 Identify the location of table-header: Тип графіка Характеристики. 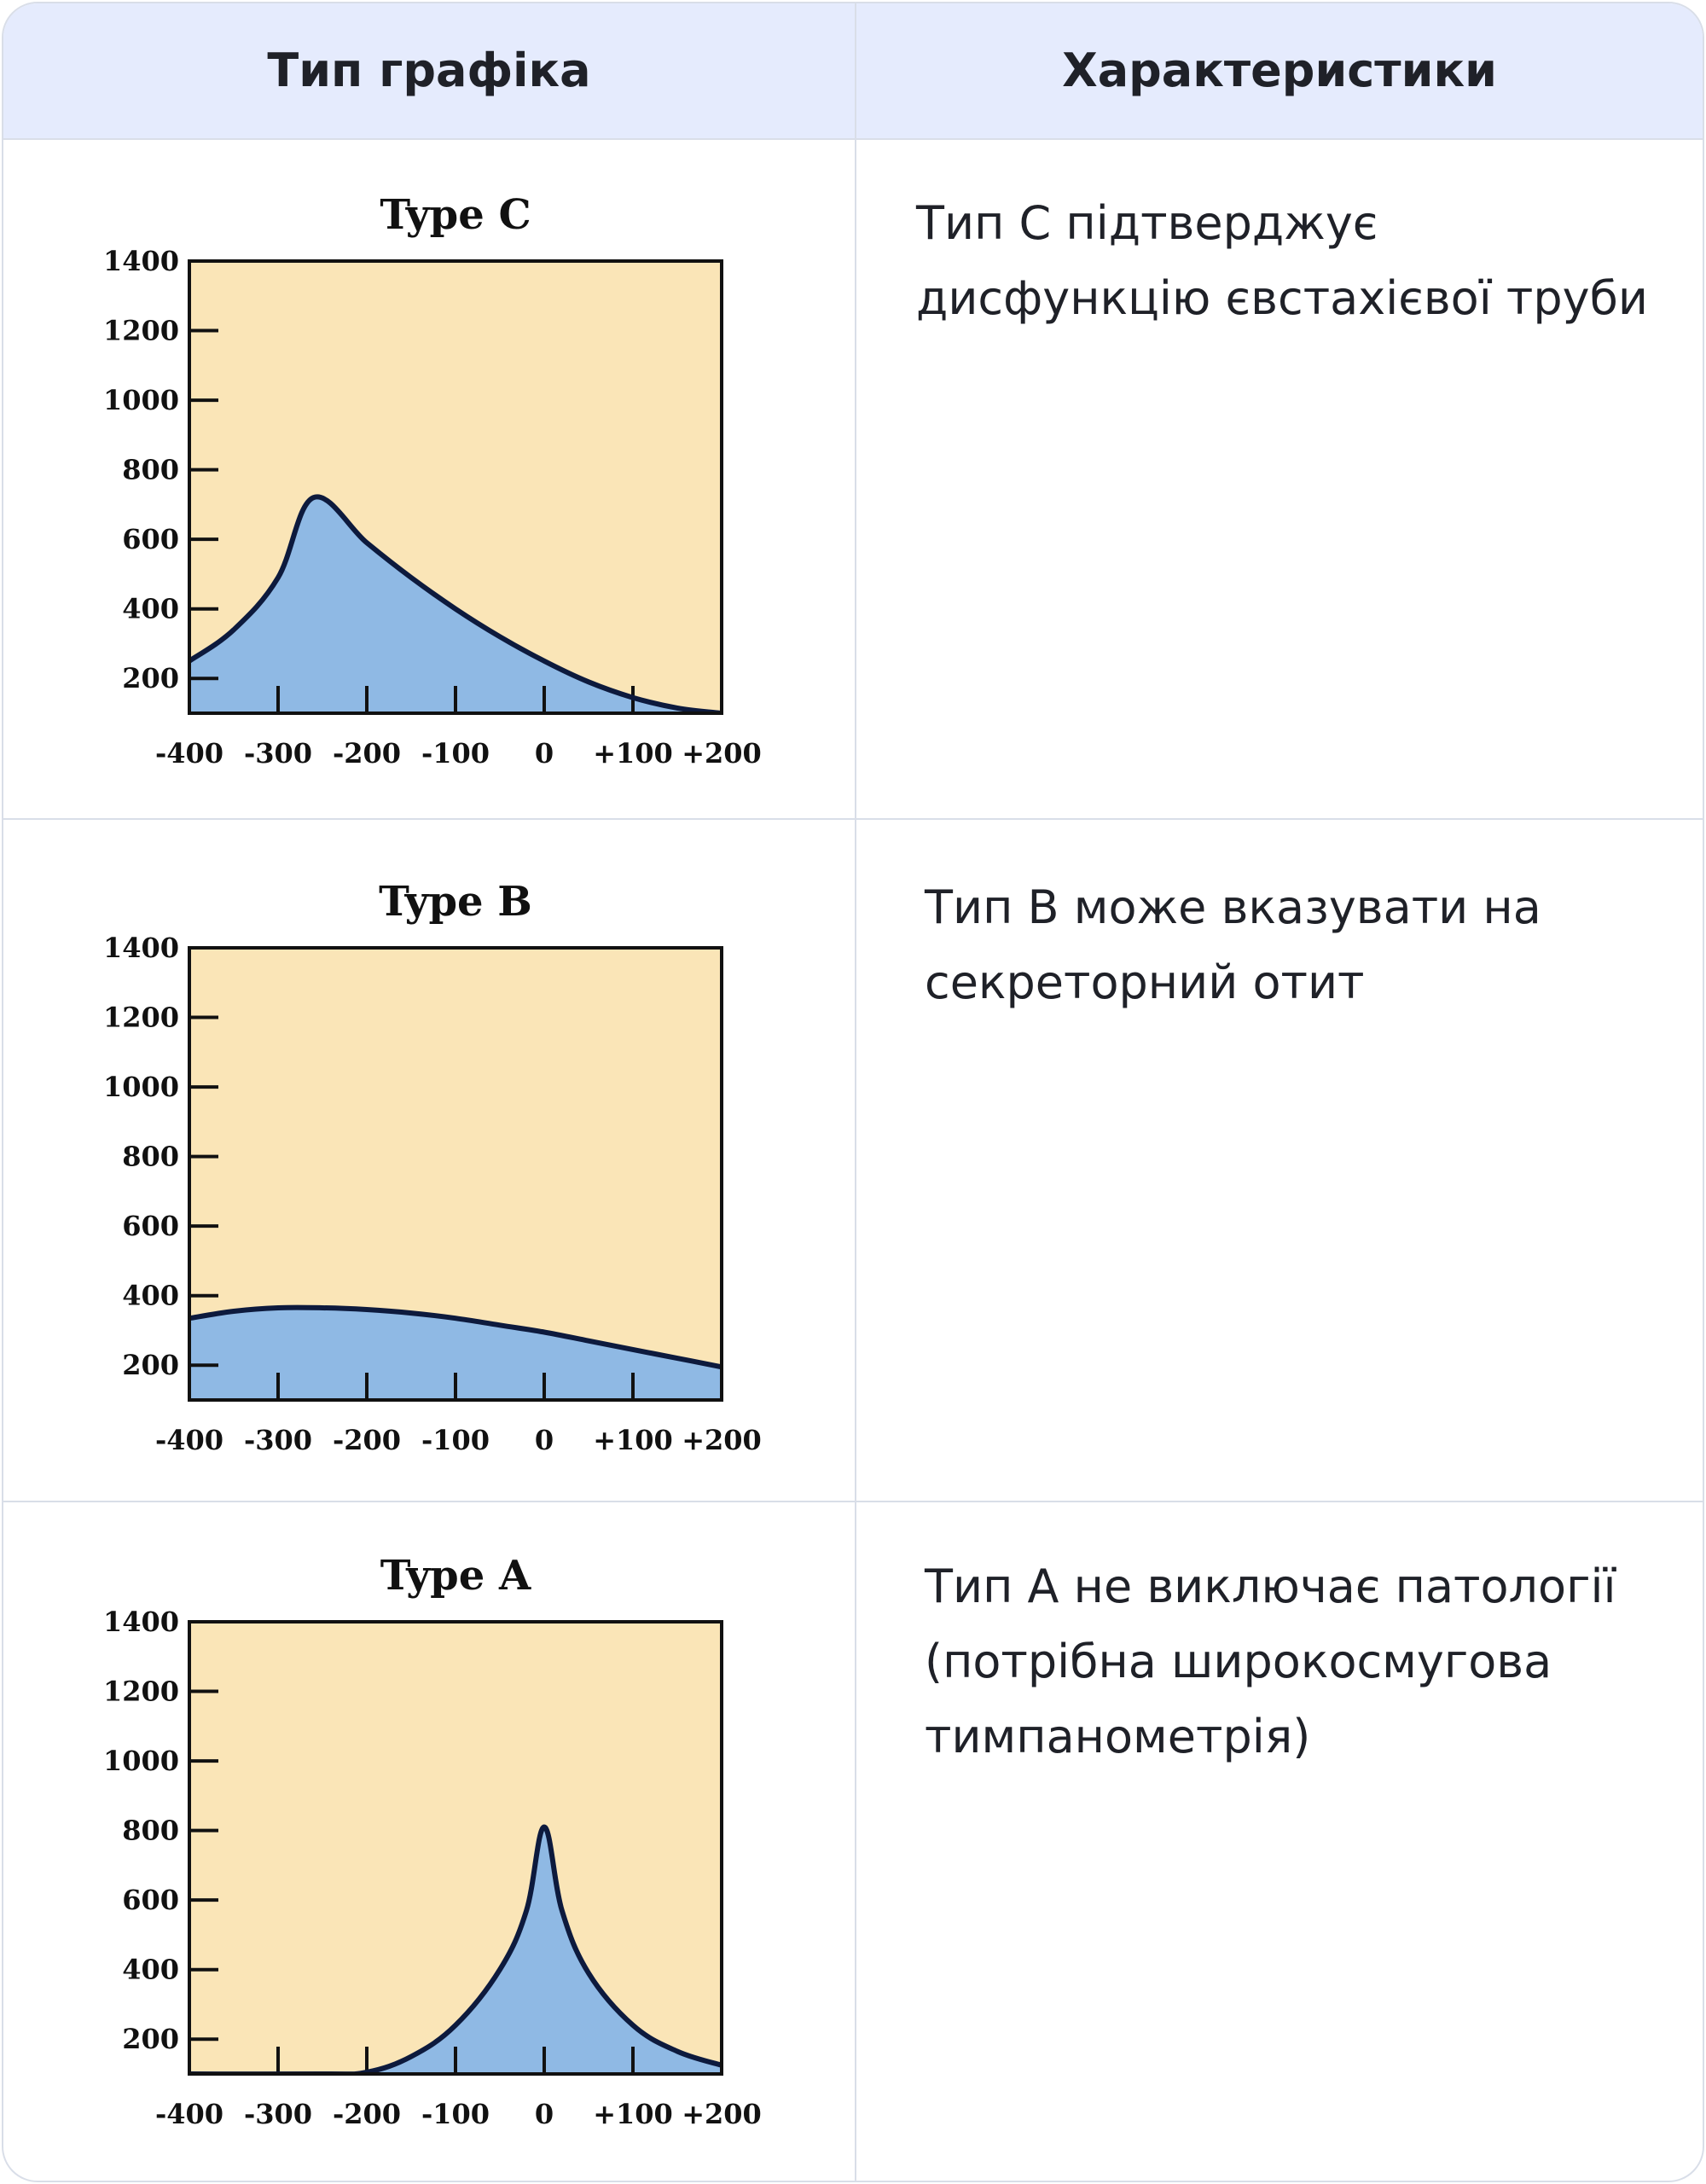
(853, 71).